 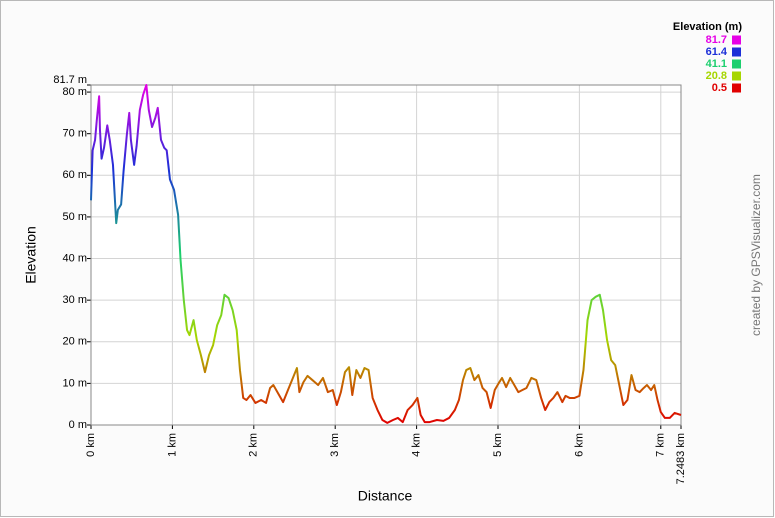 I want to click on x-tick-label: 7.2483 km, so click(x=681, y=458).